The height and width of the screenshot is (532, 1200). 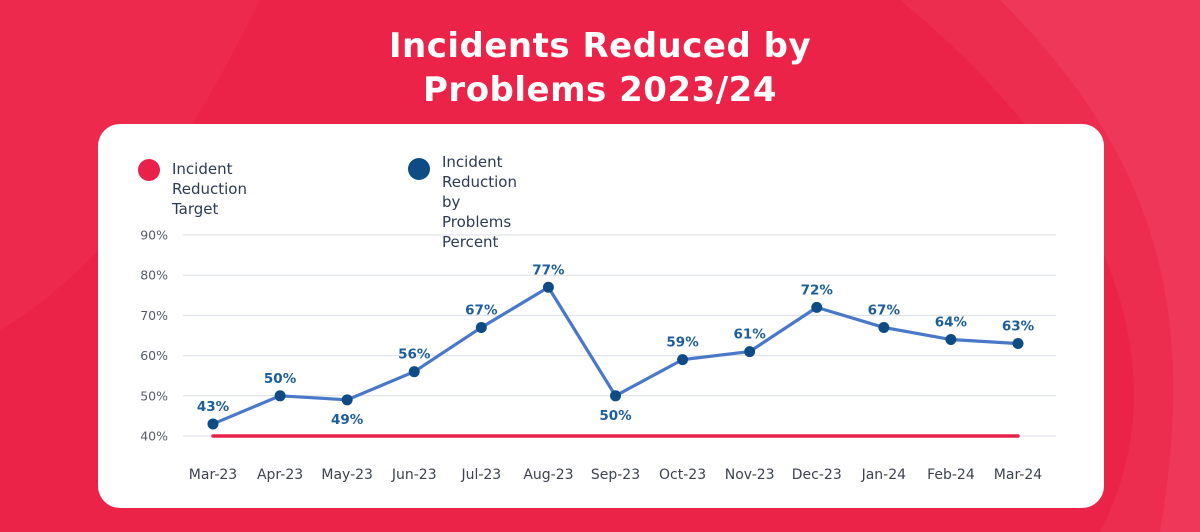 I want to click on x-tick-label: Aug-23, so click(x=548, y=475).